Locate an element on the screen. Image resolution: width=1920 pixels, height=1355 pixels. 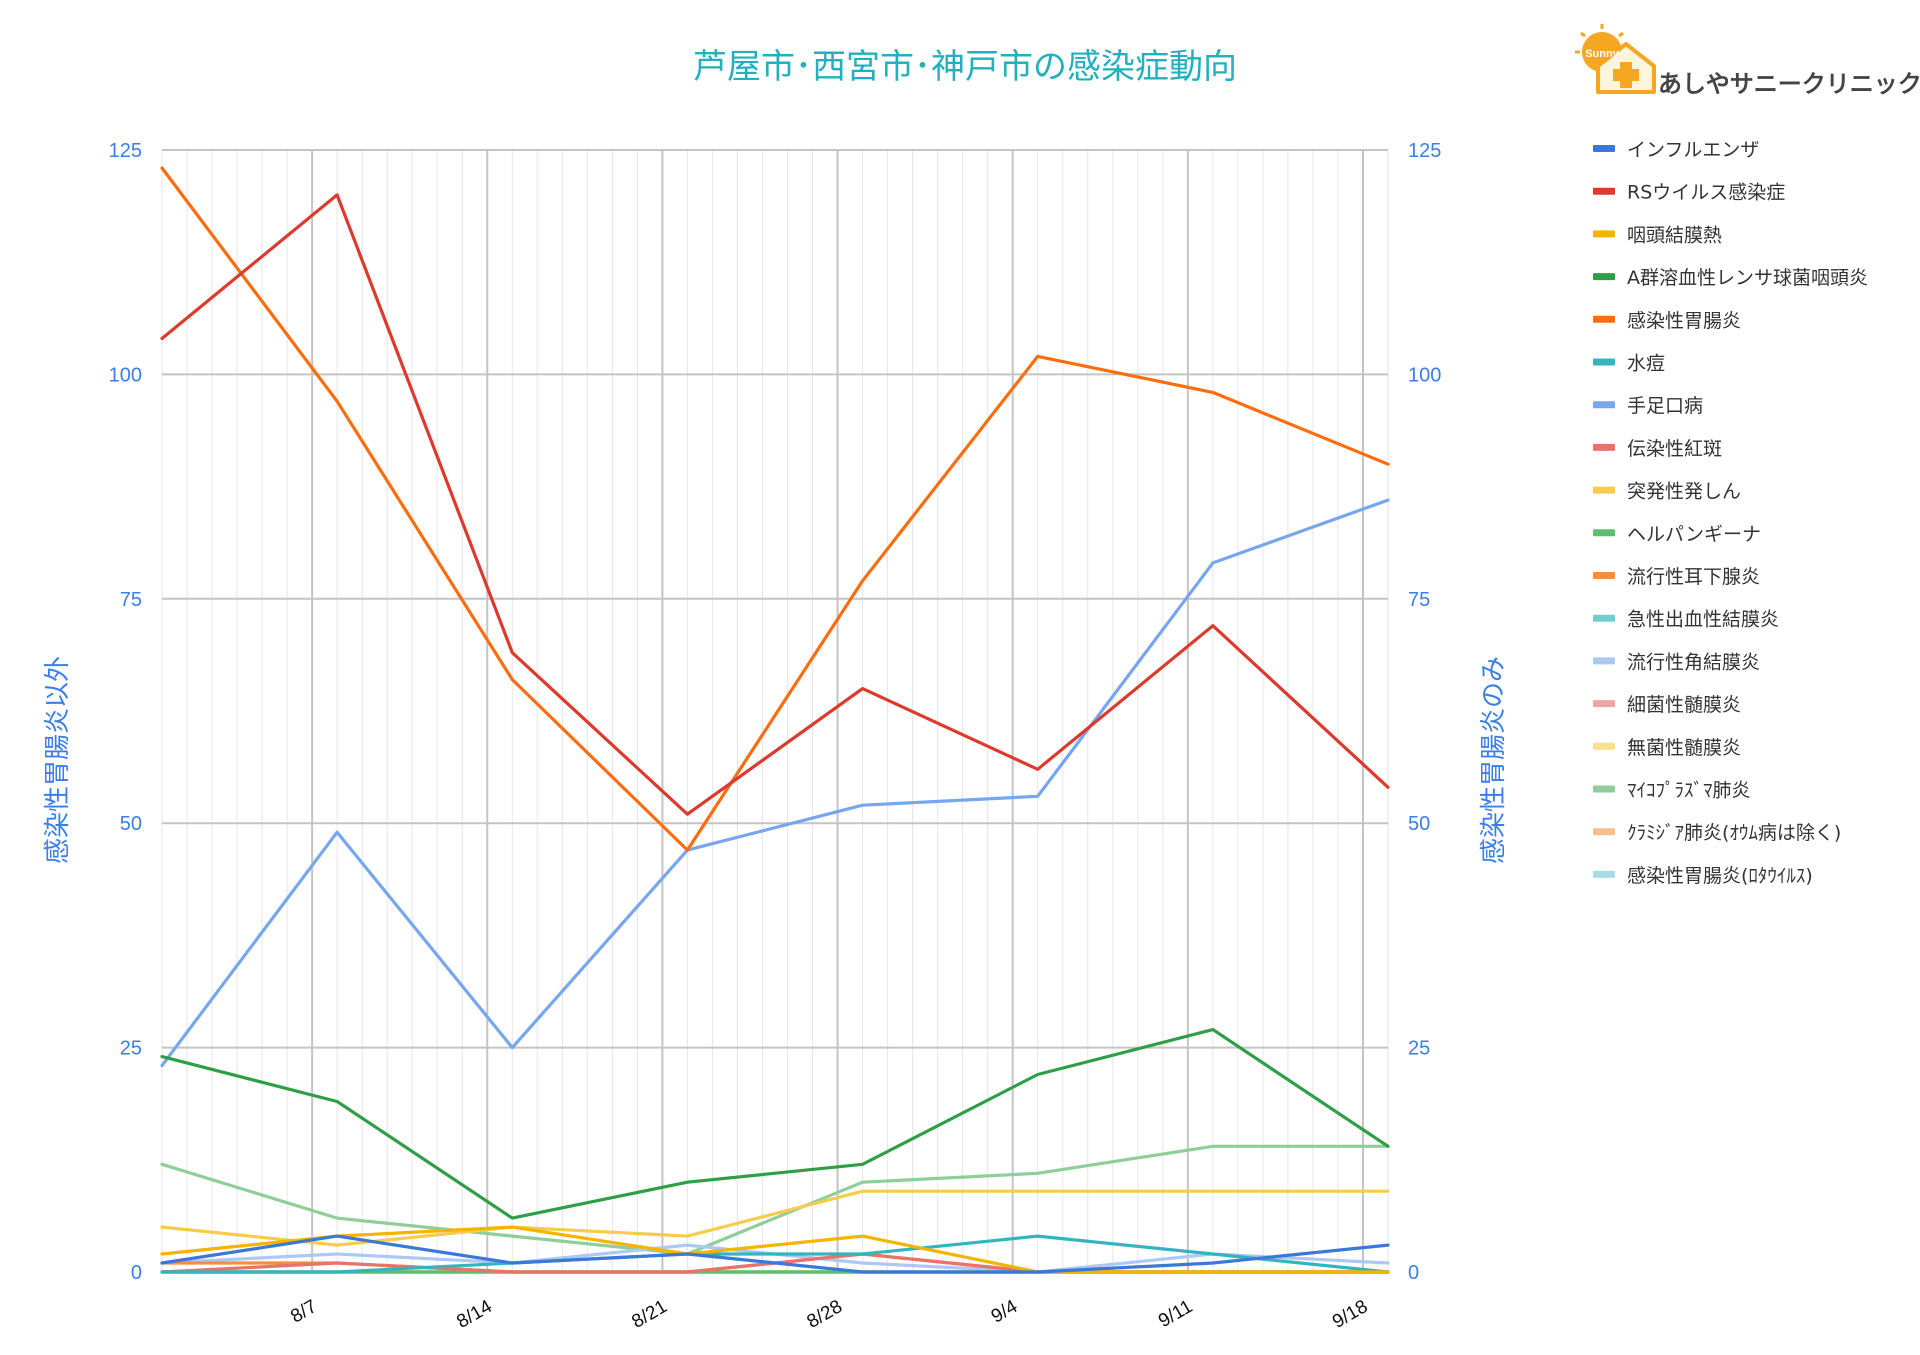
chart-title: 芦屋市･西宮市･神戸市の感染症動向 is located at coordinates (965, 67).